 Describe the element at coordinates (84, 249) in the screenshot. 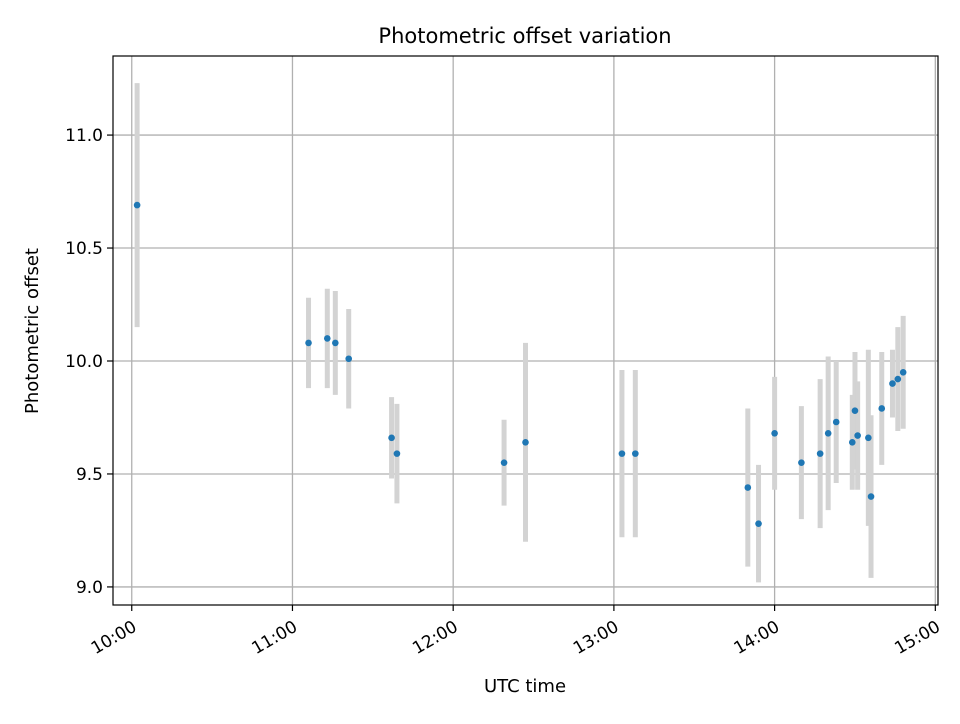

I see `y-tick-label: 10.5` at that location.